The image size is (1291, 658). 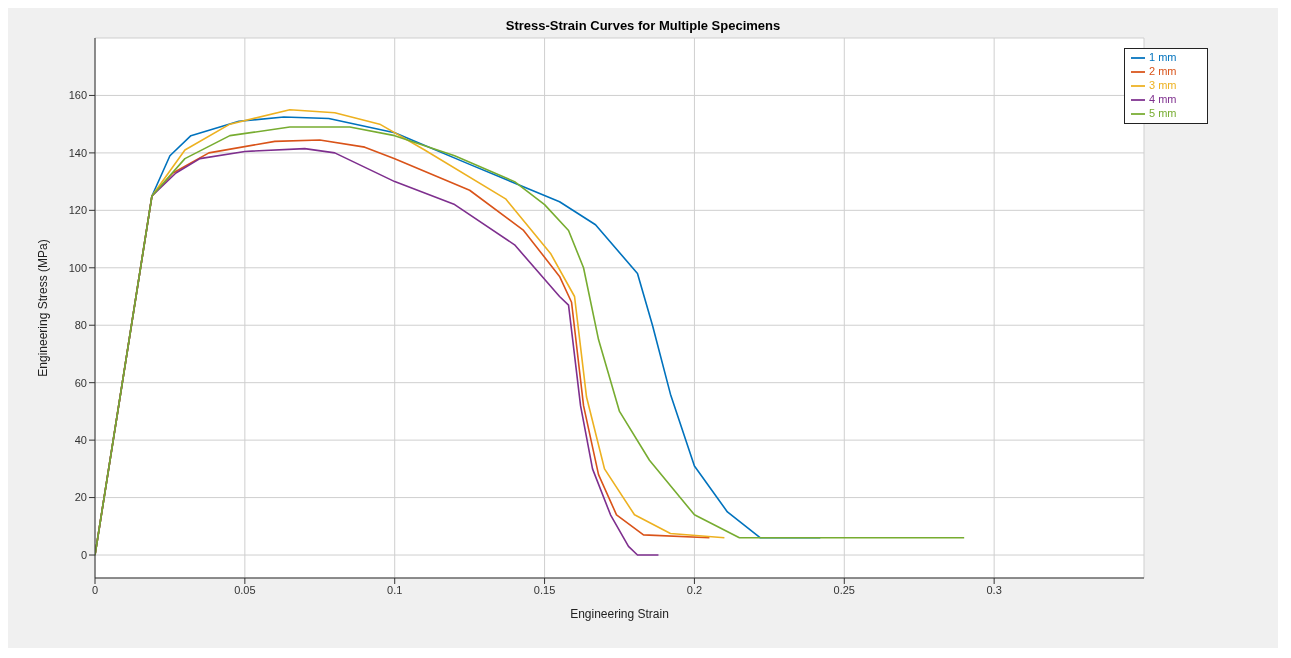 I want to click on x-tick-label: 0, so click(x=95, y=589).